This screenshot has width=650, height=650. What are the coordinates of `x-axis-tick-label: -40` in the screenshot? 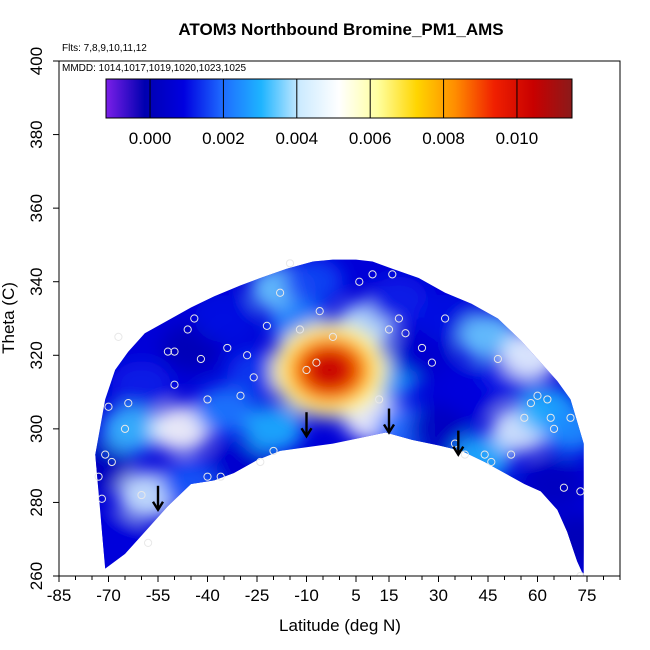 It's located at (207, 595).